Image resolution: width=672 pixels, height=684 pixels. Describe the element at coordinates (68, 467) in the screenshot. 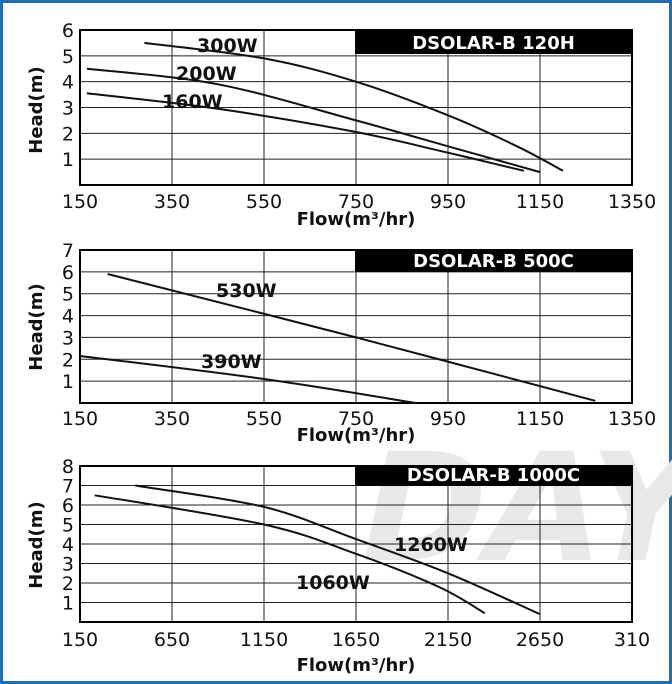

I see `y-tick-label: 8` at that location.